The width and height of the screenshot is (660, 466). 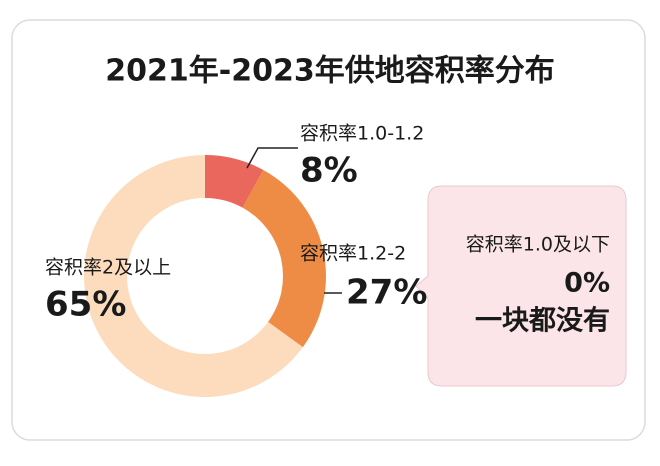 I want to click on slice-value-label: 27%, so click(x=386, y=293).